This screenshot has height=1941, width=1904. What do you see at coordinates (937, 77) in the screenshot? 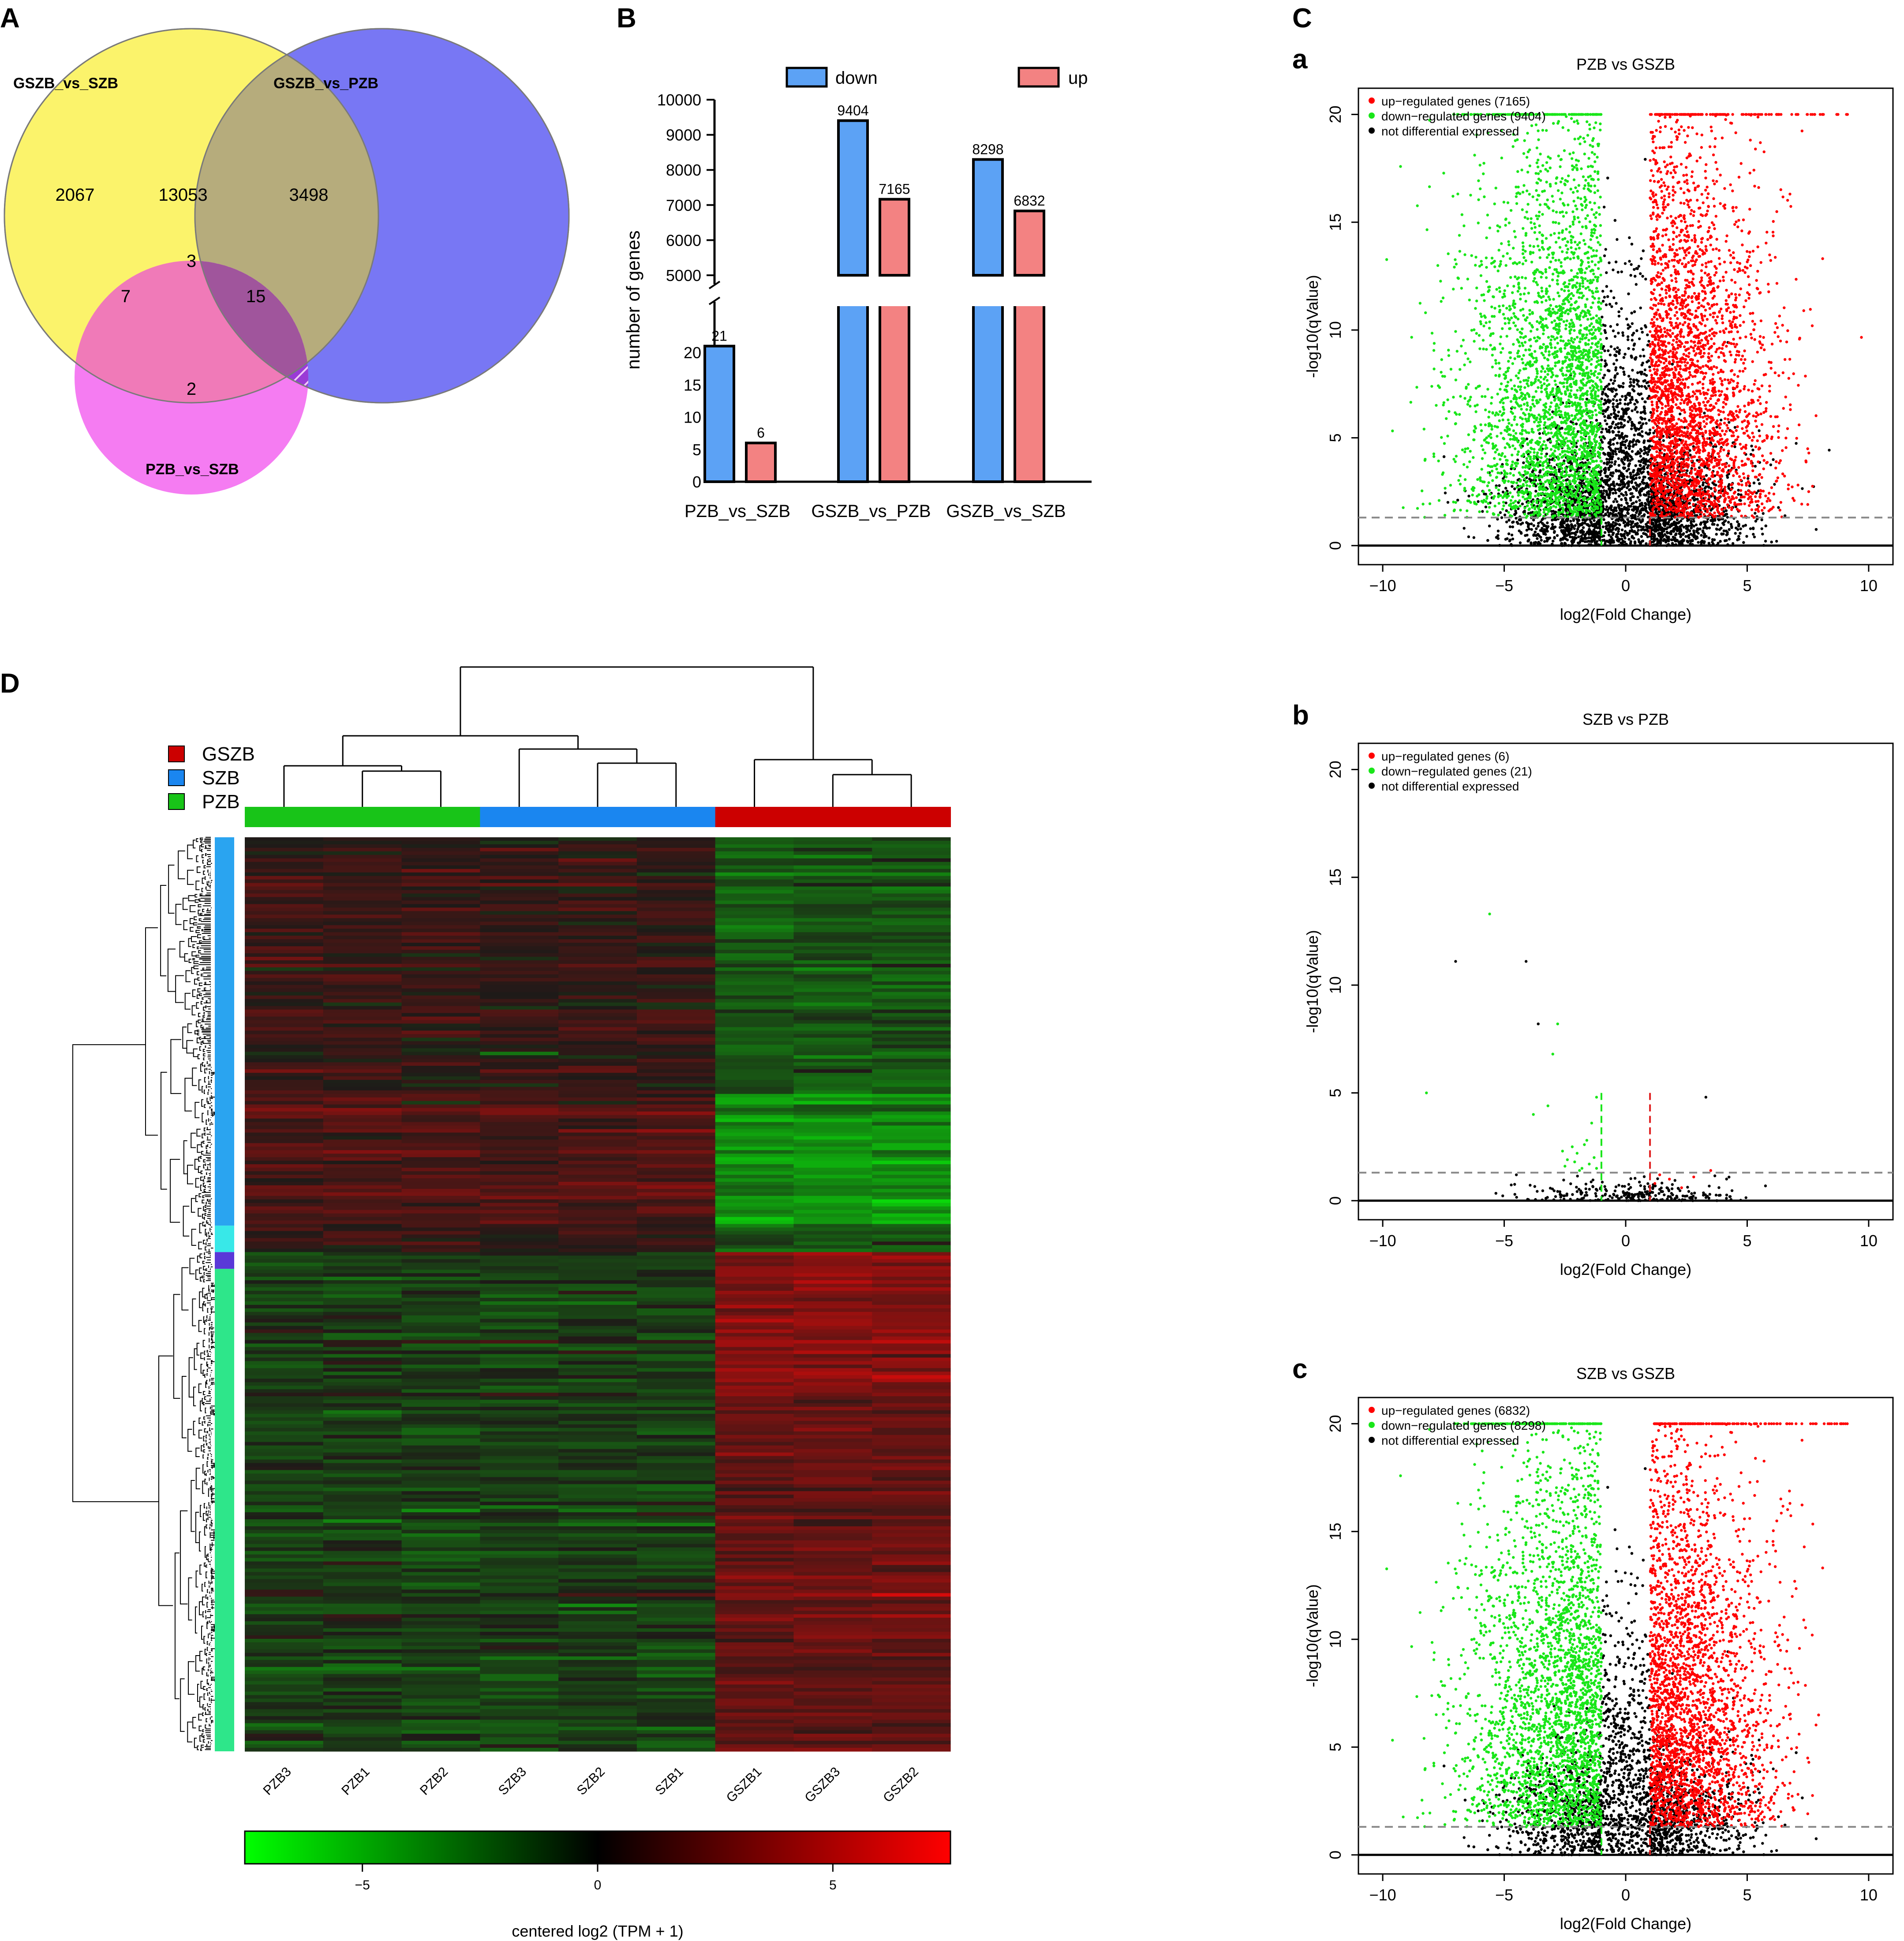
I see `bar-legend: down up` at bounding box center [937, 77].